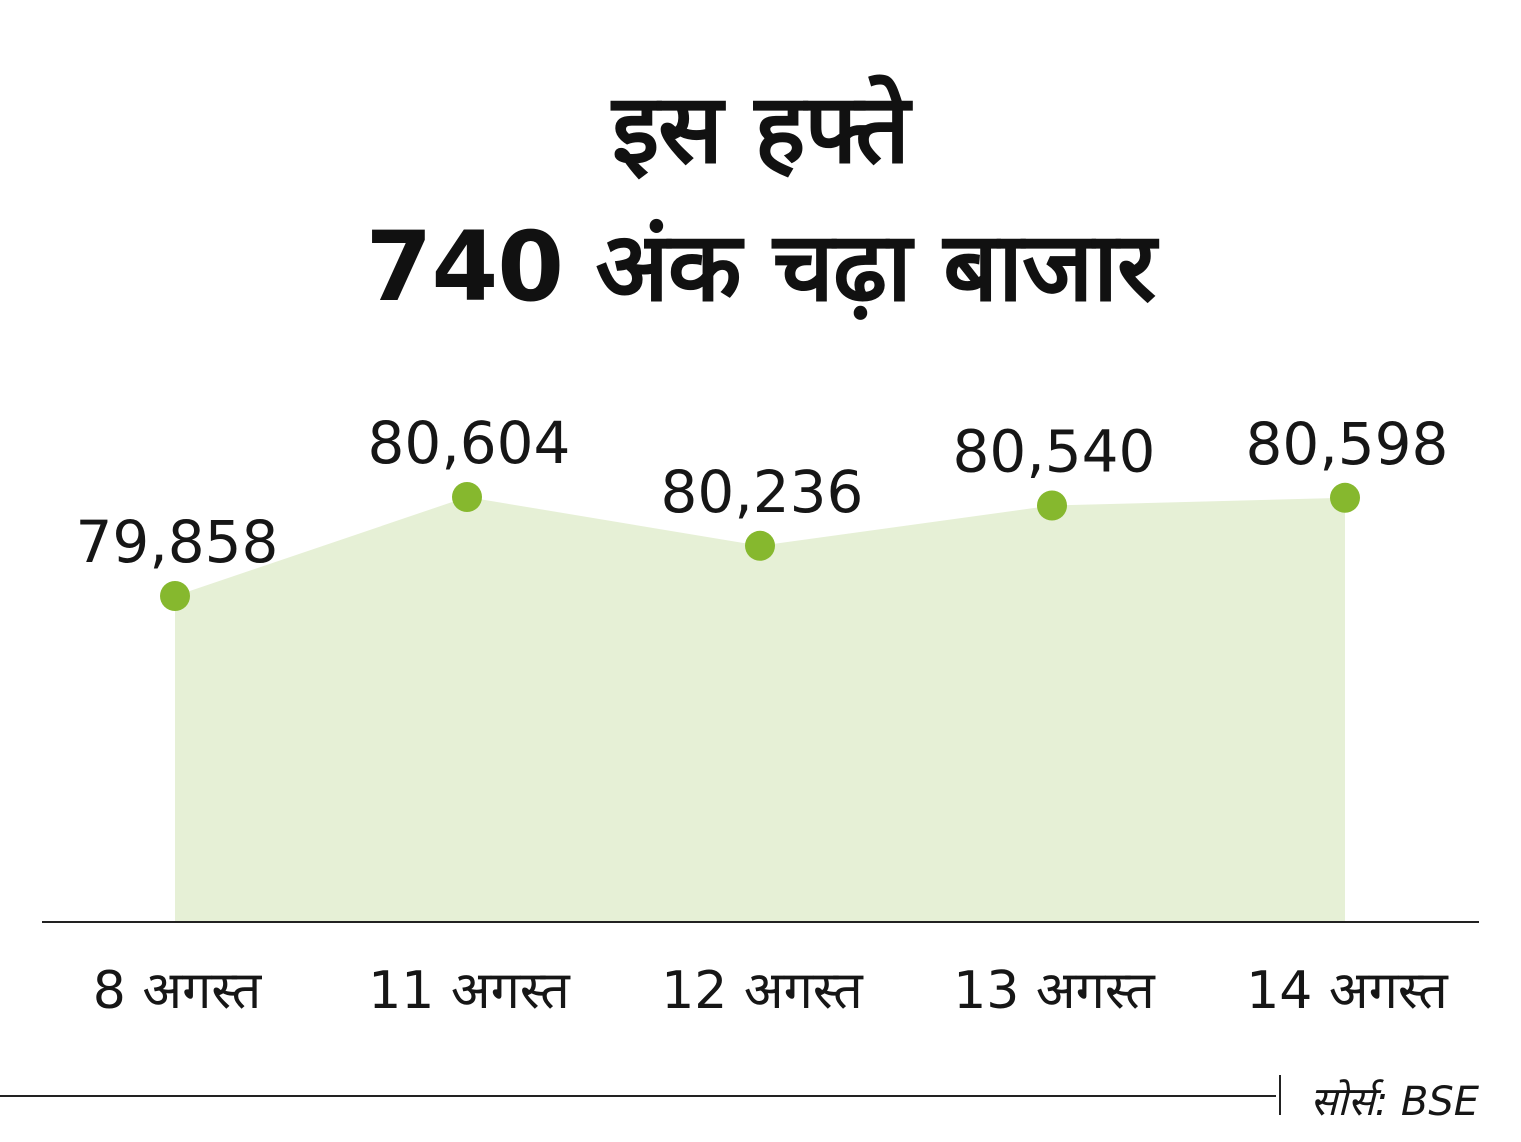 The image size is (1521, 1142). Describe the element at coordinates (1054, 991) in the screenshot. I see `x-tick-label: 13 अगस्त` at that location.